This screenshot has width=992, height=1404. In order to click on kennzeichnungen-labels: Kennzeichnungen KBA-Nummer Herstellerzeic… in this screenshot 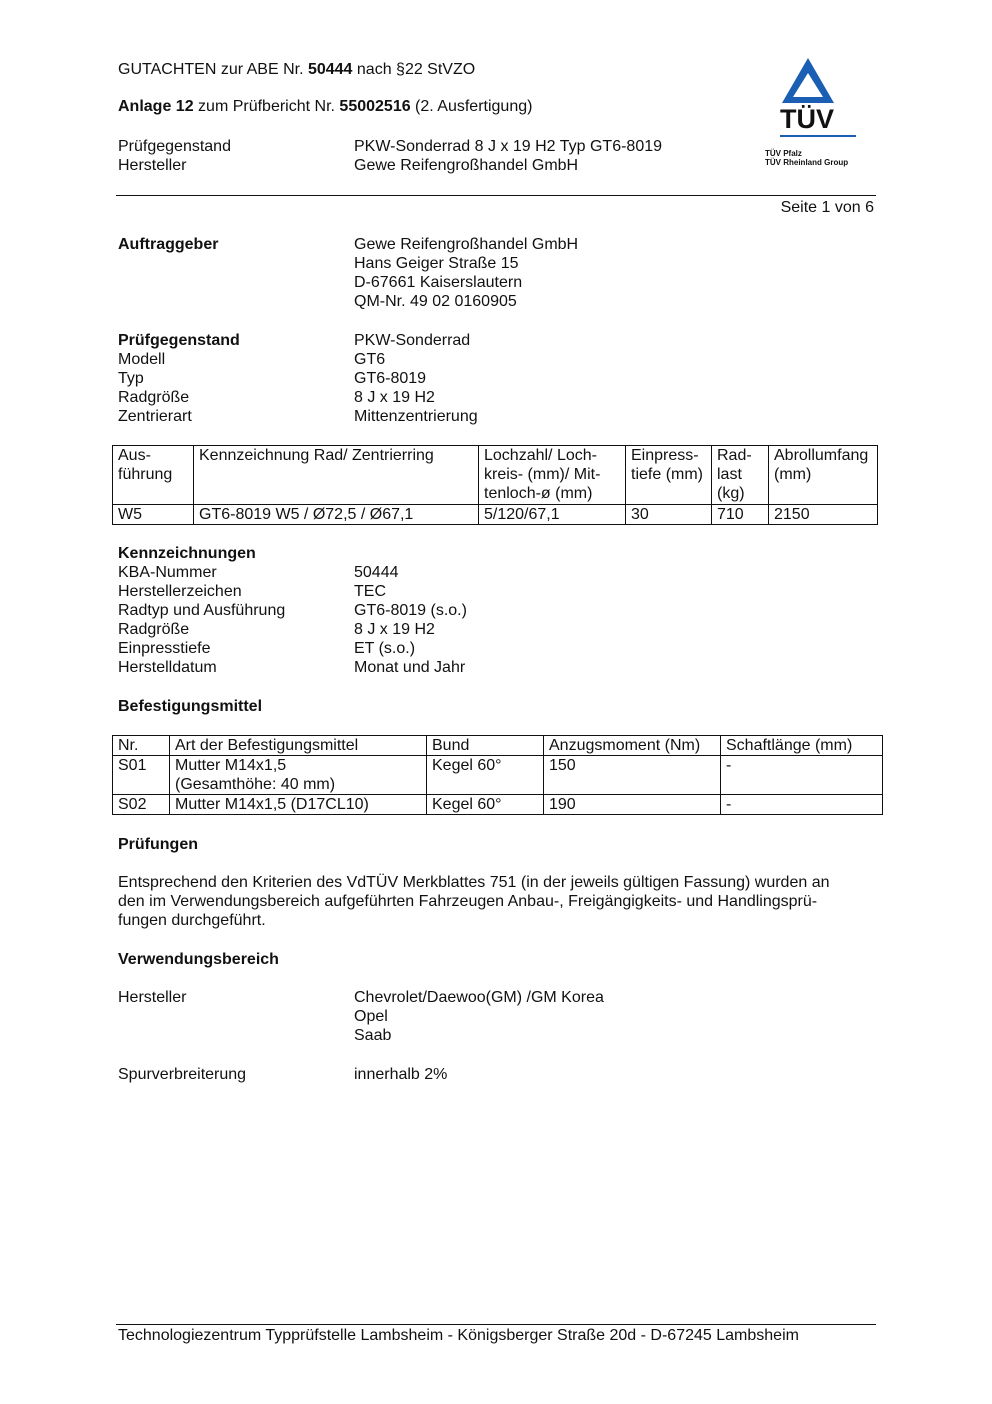, I will do `click(202, 610)`.